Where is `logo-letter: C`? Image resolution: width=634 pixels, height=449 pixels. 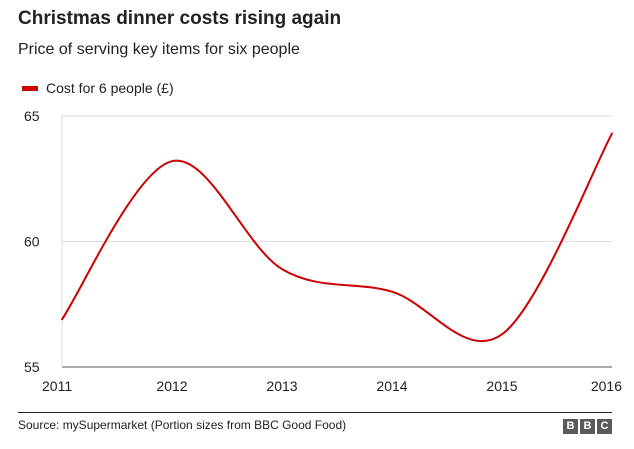
logo-letter: C is located at coordinates (604, 426).